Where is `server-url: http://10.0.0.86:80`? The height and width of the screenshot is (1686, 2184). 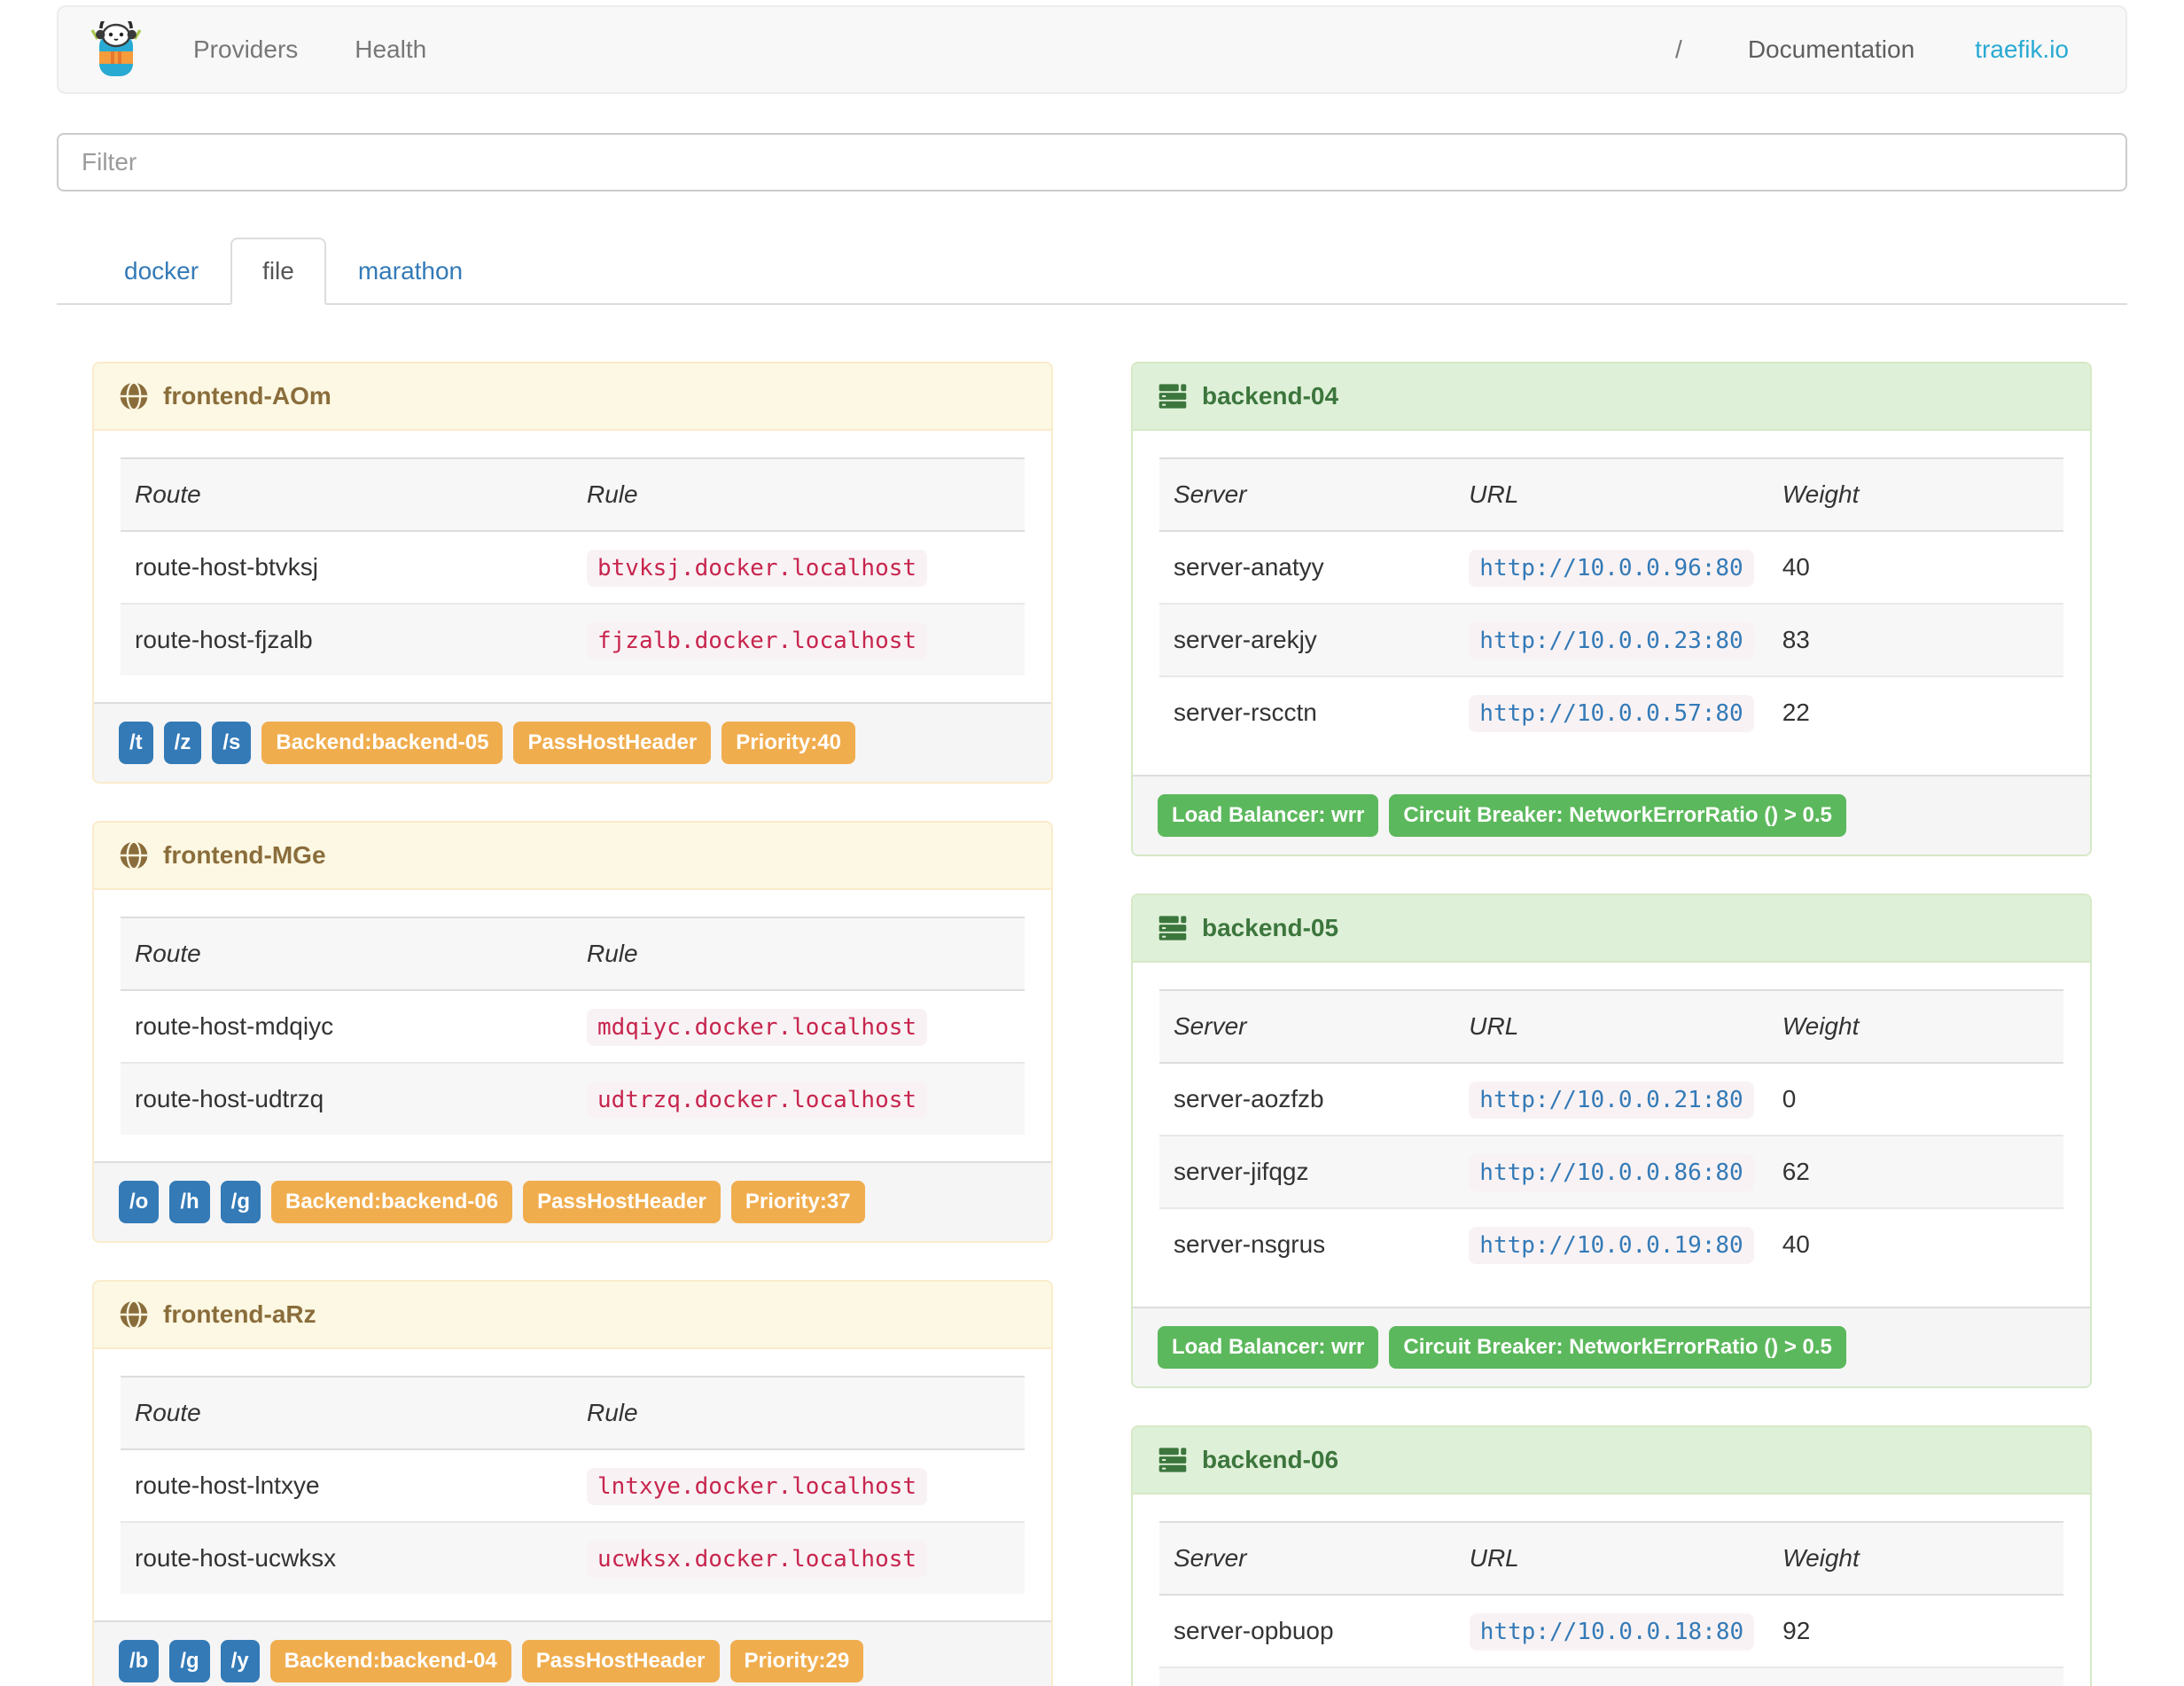
server-url: http://10.0.0.86:80 is located at coordinates (1611, 1173).